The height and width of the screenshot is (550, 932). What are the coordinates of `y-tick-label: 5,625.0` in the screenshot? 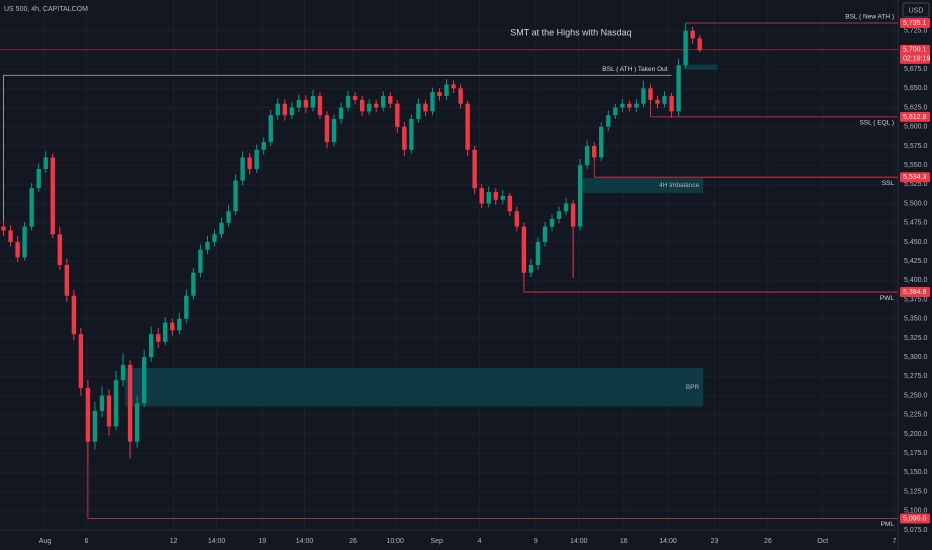 It's located at (915, 107).